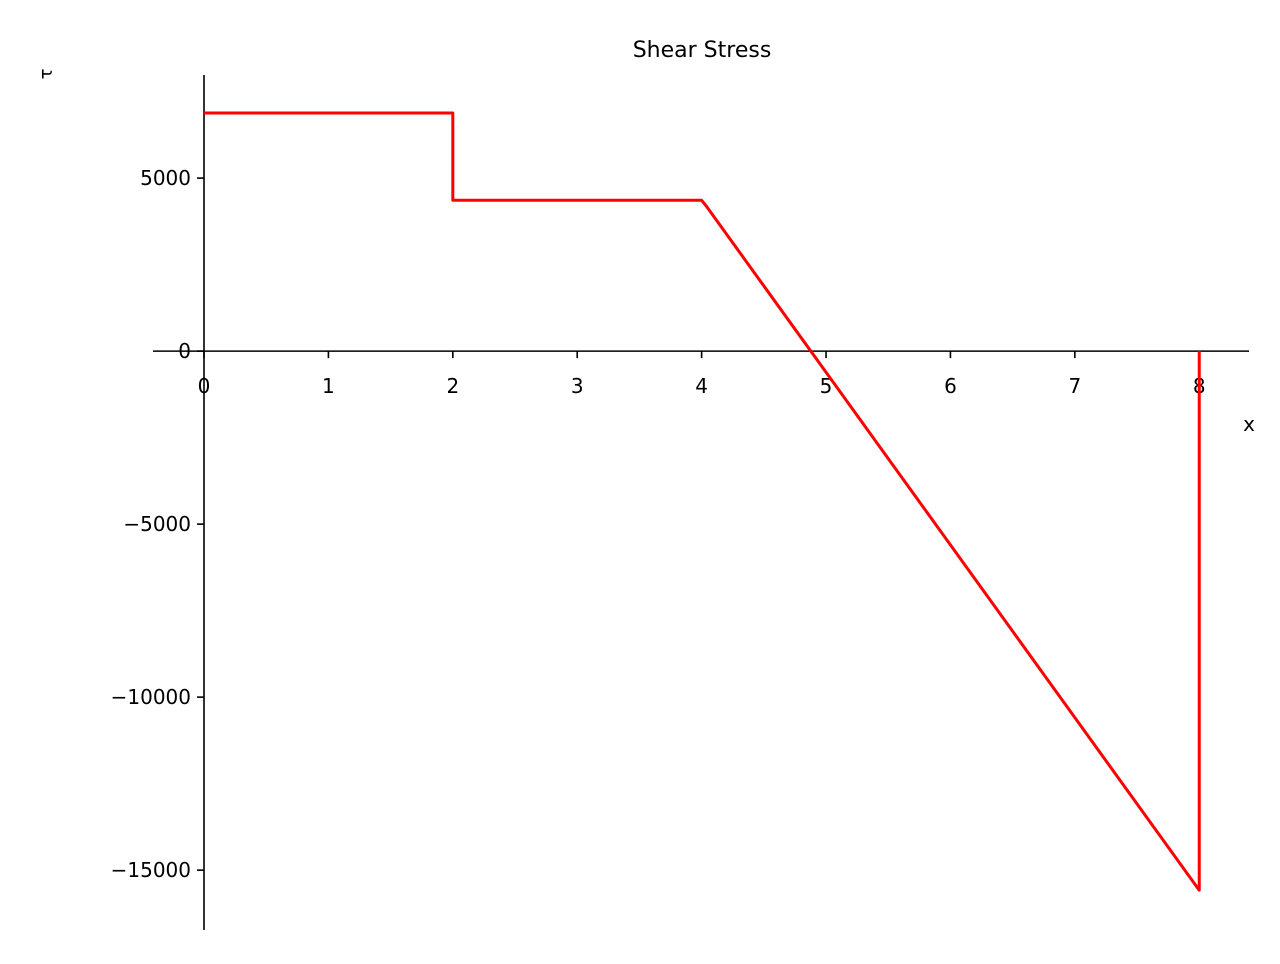 The height and width of the screenshot is (964, 1280). I want to click on x-axis-label: x, so click(1249, 424).